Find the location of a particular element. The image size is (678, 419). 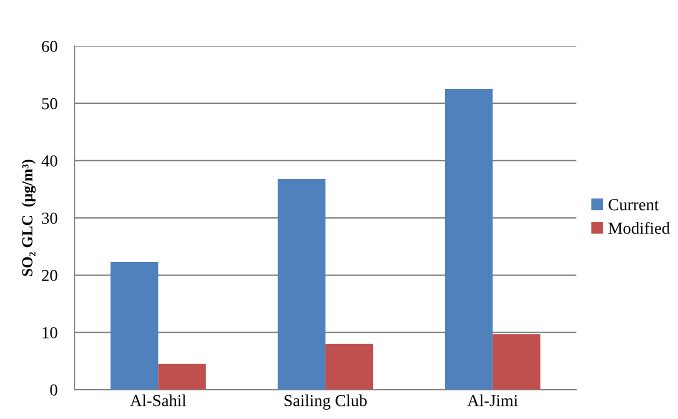

x-tick-label: Sailing Club is located at coordinates (325, 402).